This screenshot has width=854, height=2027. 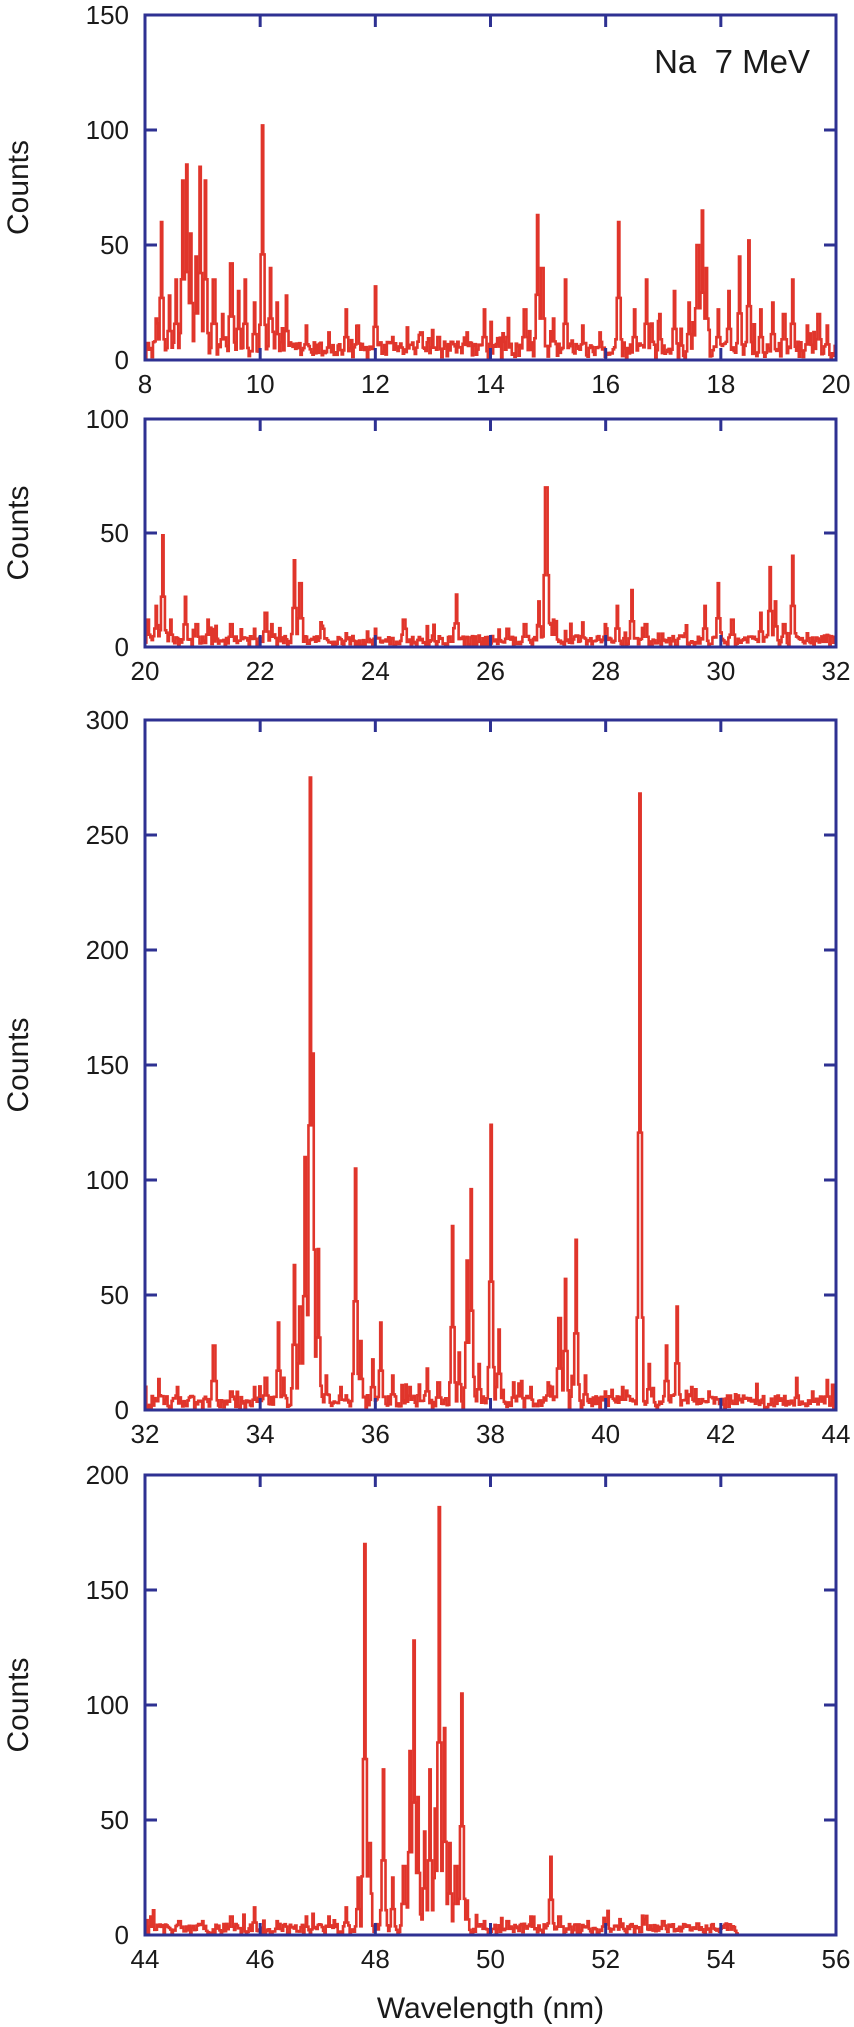 What do you see at coordinates (375, 1959) in the screenshot?
I see `x-tick-label: 48` at bounding box center [375, 1959].